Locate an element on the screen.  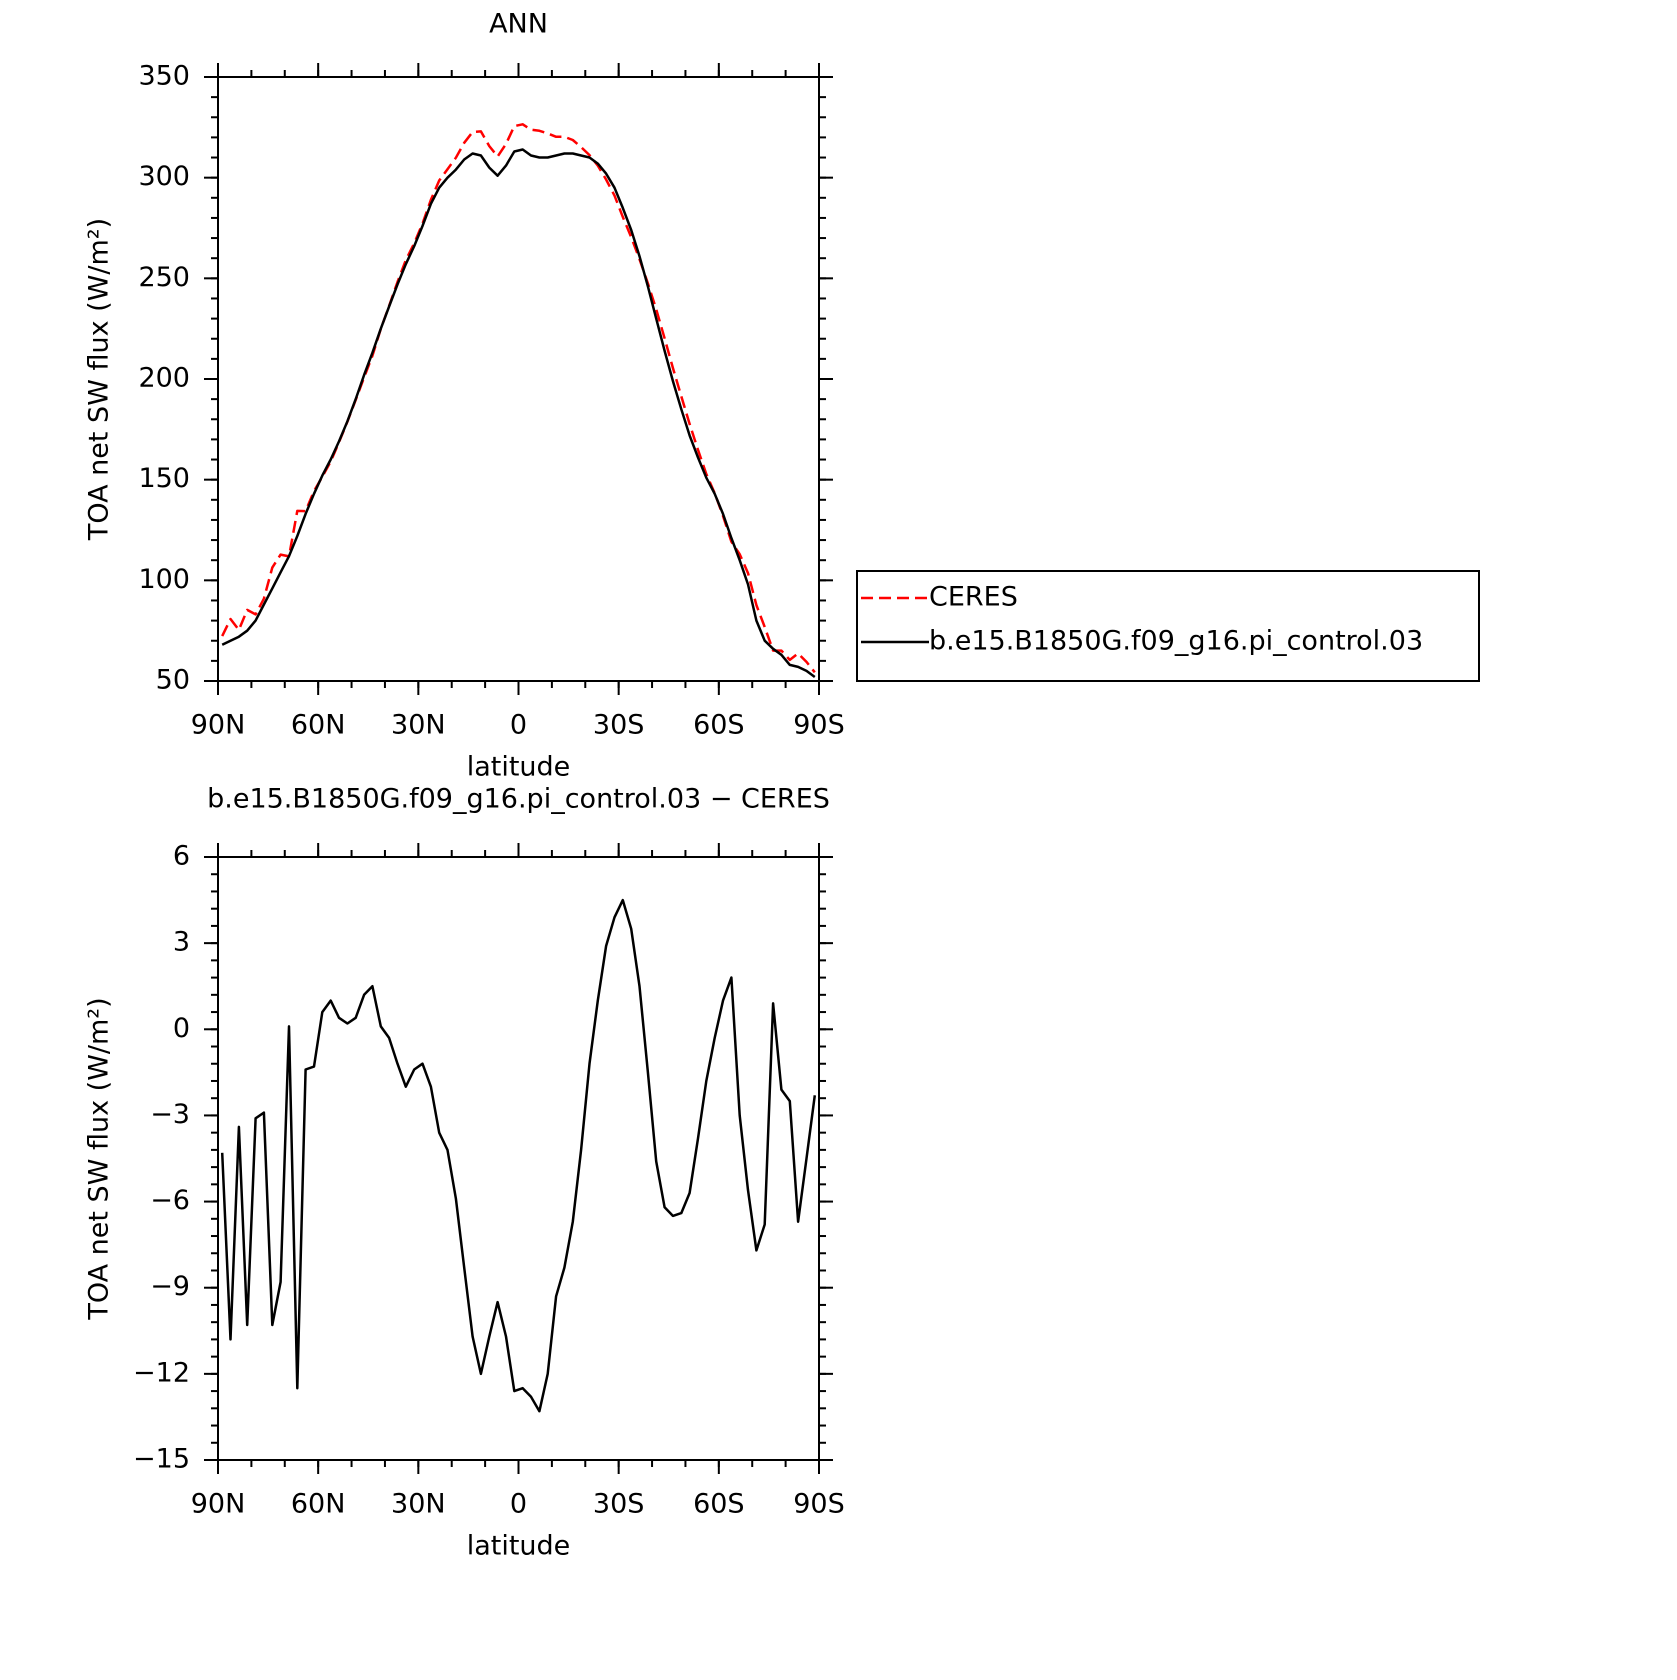
y-tick-label: −9 is located at coordinates (170, 1286).